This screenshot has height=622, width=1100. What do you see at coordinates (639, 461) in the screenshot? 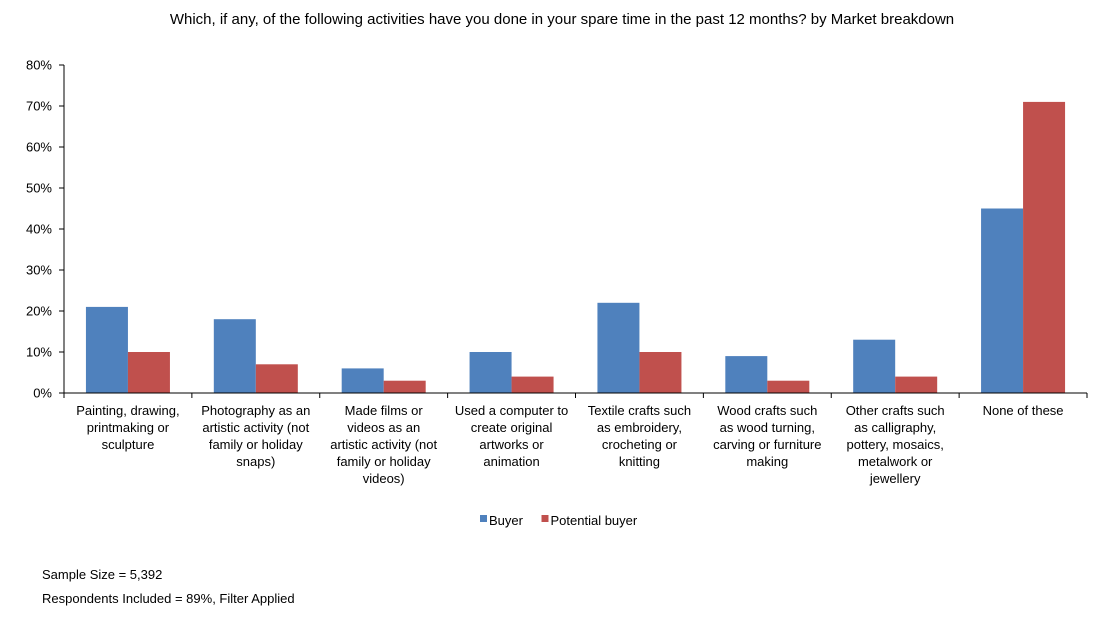
I see `x-category-label-line: knitting` at bounding box center [639, 461].